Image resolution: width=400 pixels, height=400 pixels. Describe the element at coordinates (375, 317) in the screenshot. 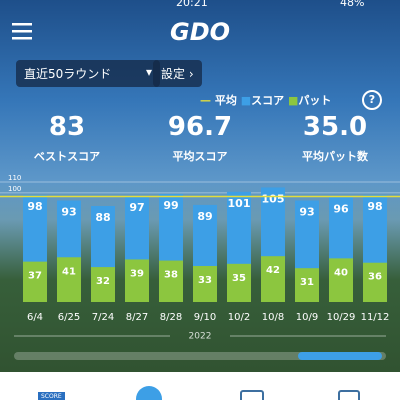

I see `x-tick-label: 11/12` at that location.